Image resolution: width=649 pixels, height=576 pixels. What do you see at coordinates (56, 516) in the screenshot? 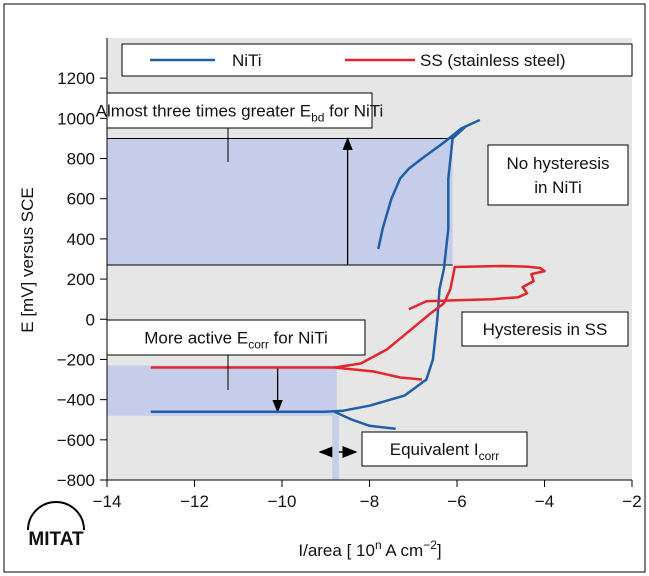
I see `logo-arc` at bounding box center [56, 516].